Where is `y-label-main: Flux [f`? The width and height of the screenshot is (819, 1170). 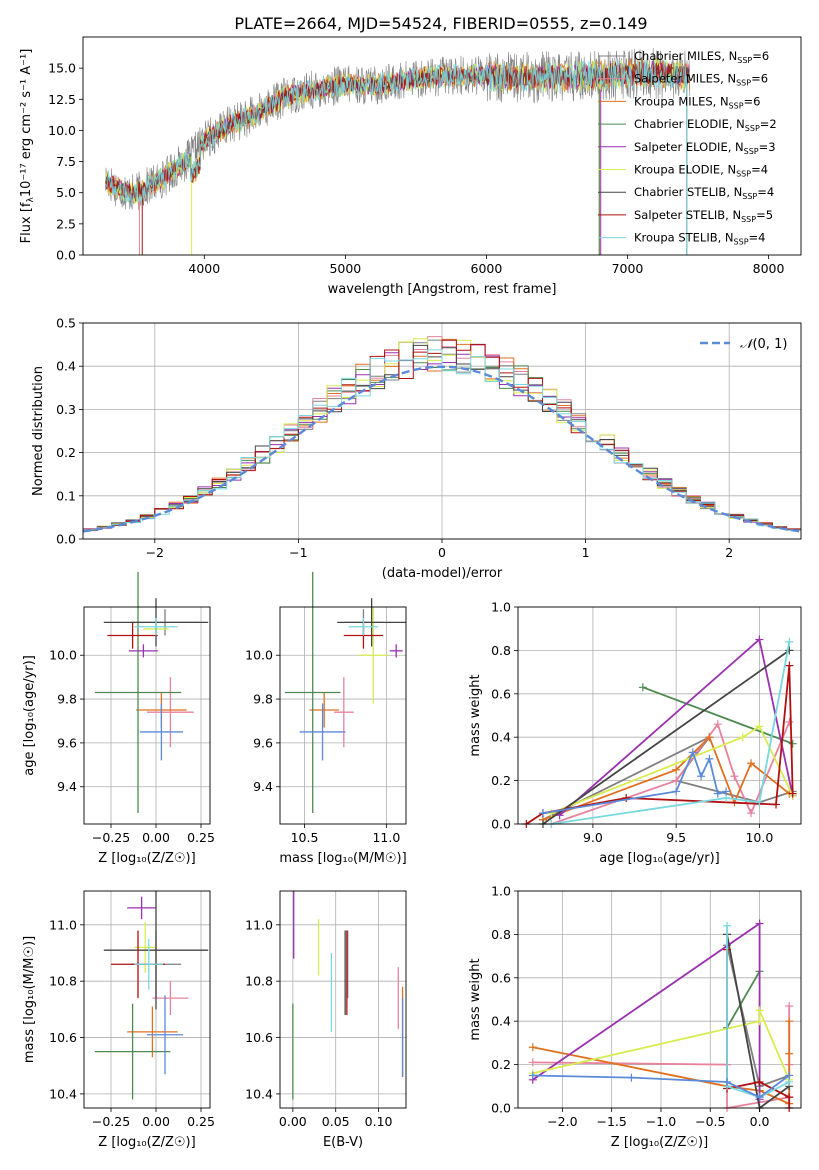
y-label-main: Flux [f is located at coordinates (26, 222).